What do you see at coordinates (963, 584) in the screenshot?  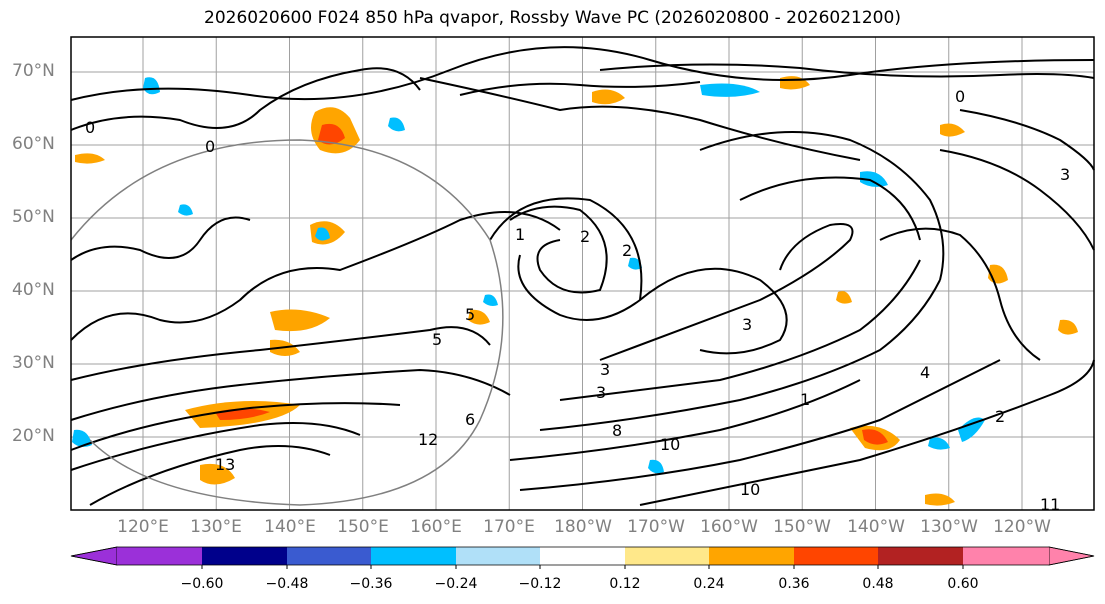 I see `colorbar-tick-label: 0.60` at bounding box center [963, 584].